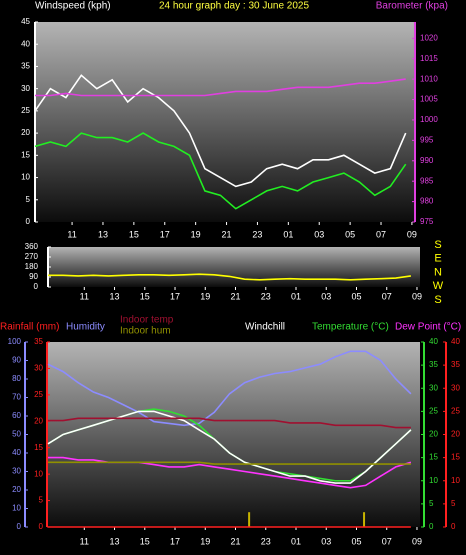 The image size is (466, 555). What do you see at coordinates (25, 110) in the screenshot?
I see `y-tick-label: 25` at bounding box center [25, 110].